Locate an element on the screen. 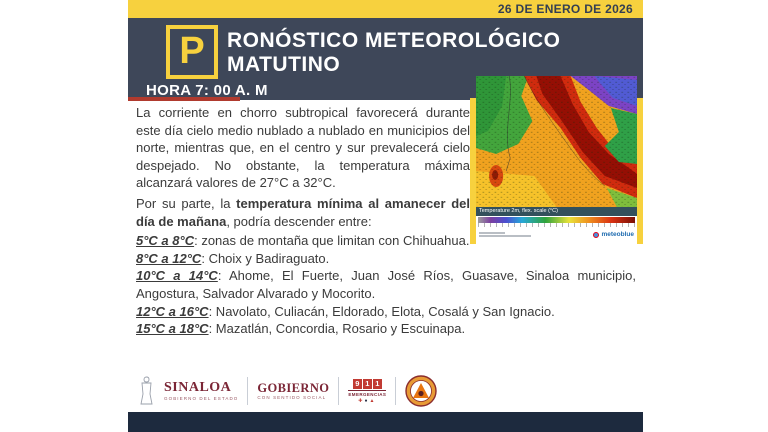 The width and height of the screenshot is (768, 432). map-legend-title: Temperature 2m, flex. scale (°C) is located at coordinates (518, 211).